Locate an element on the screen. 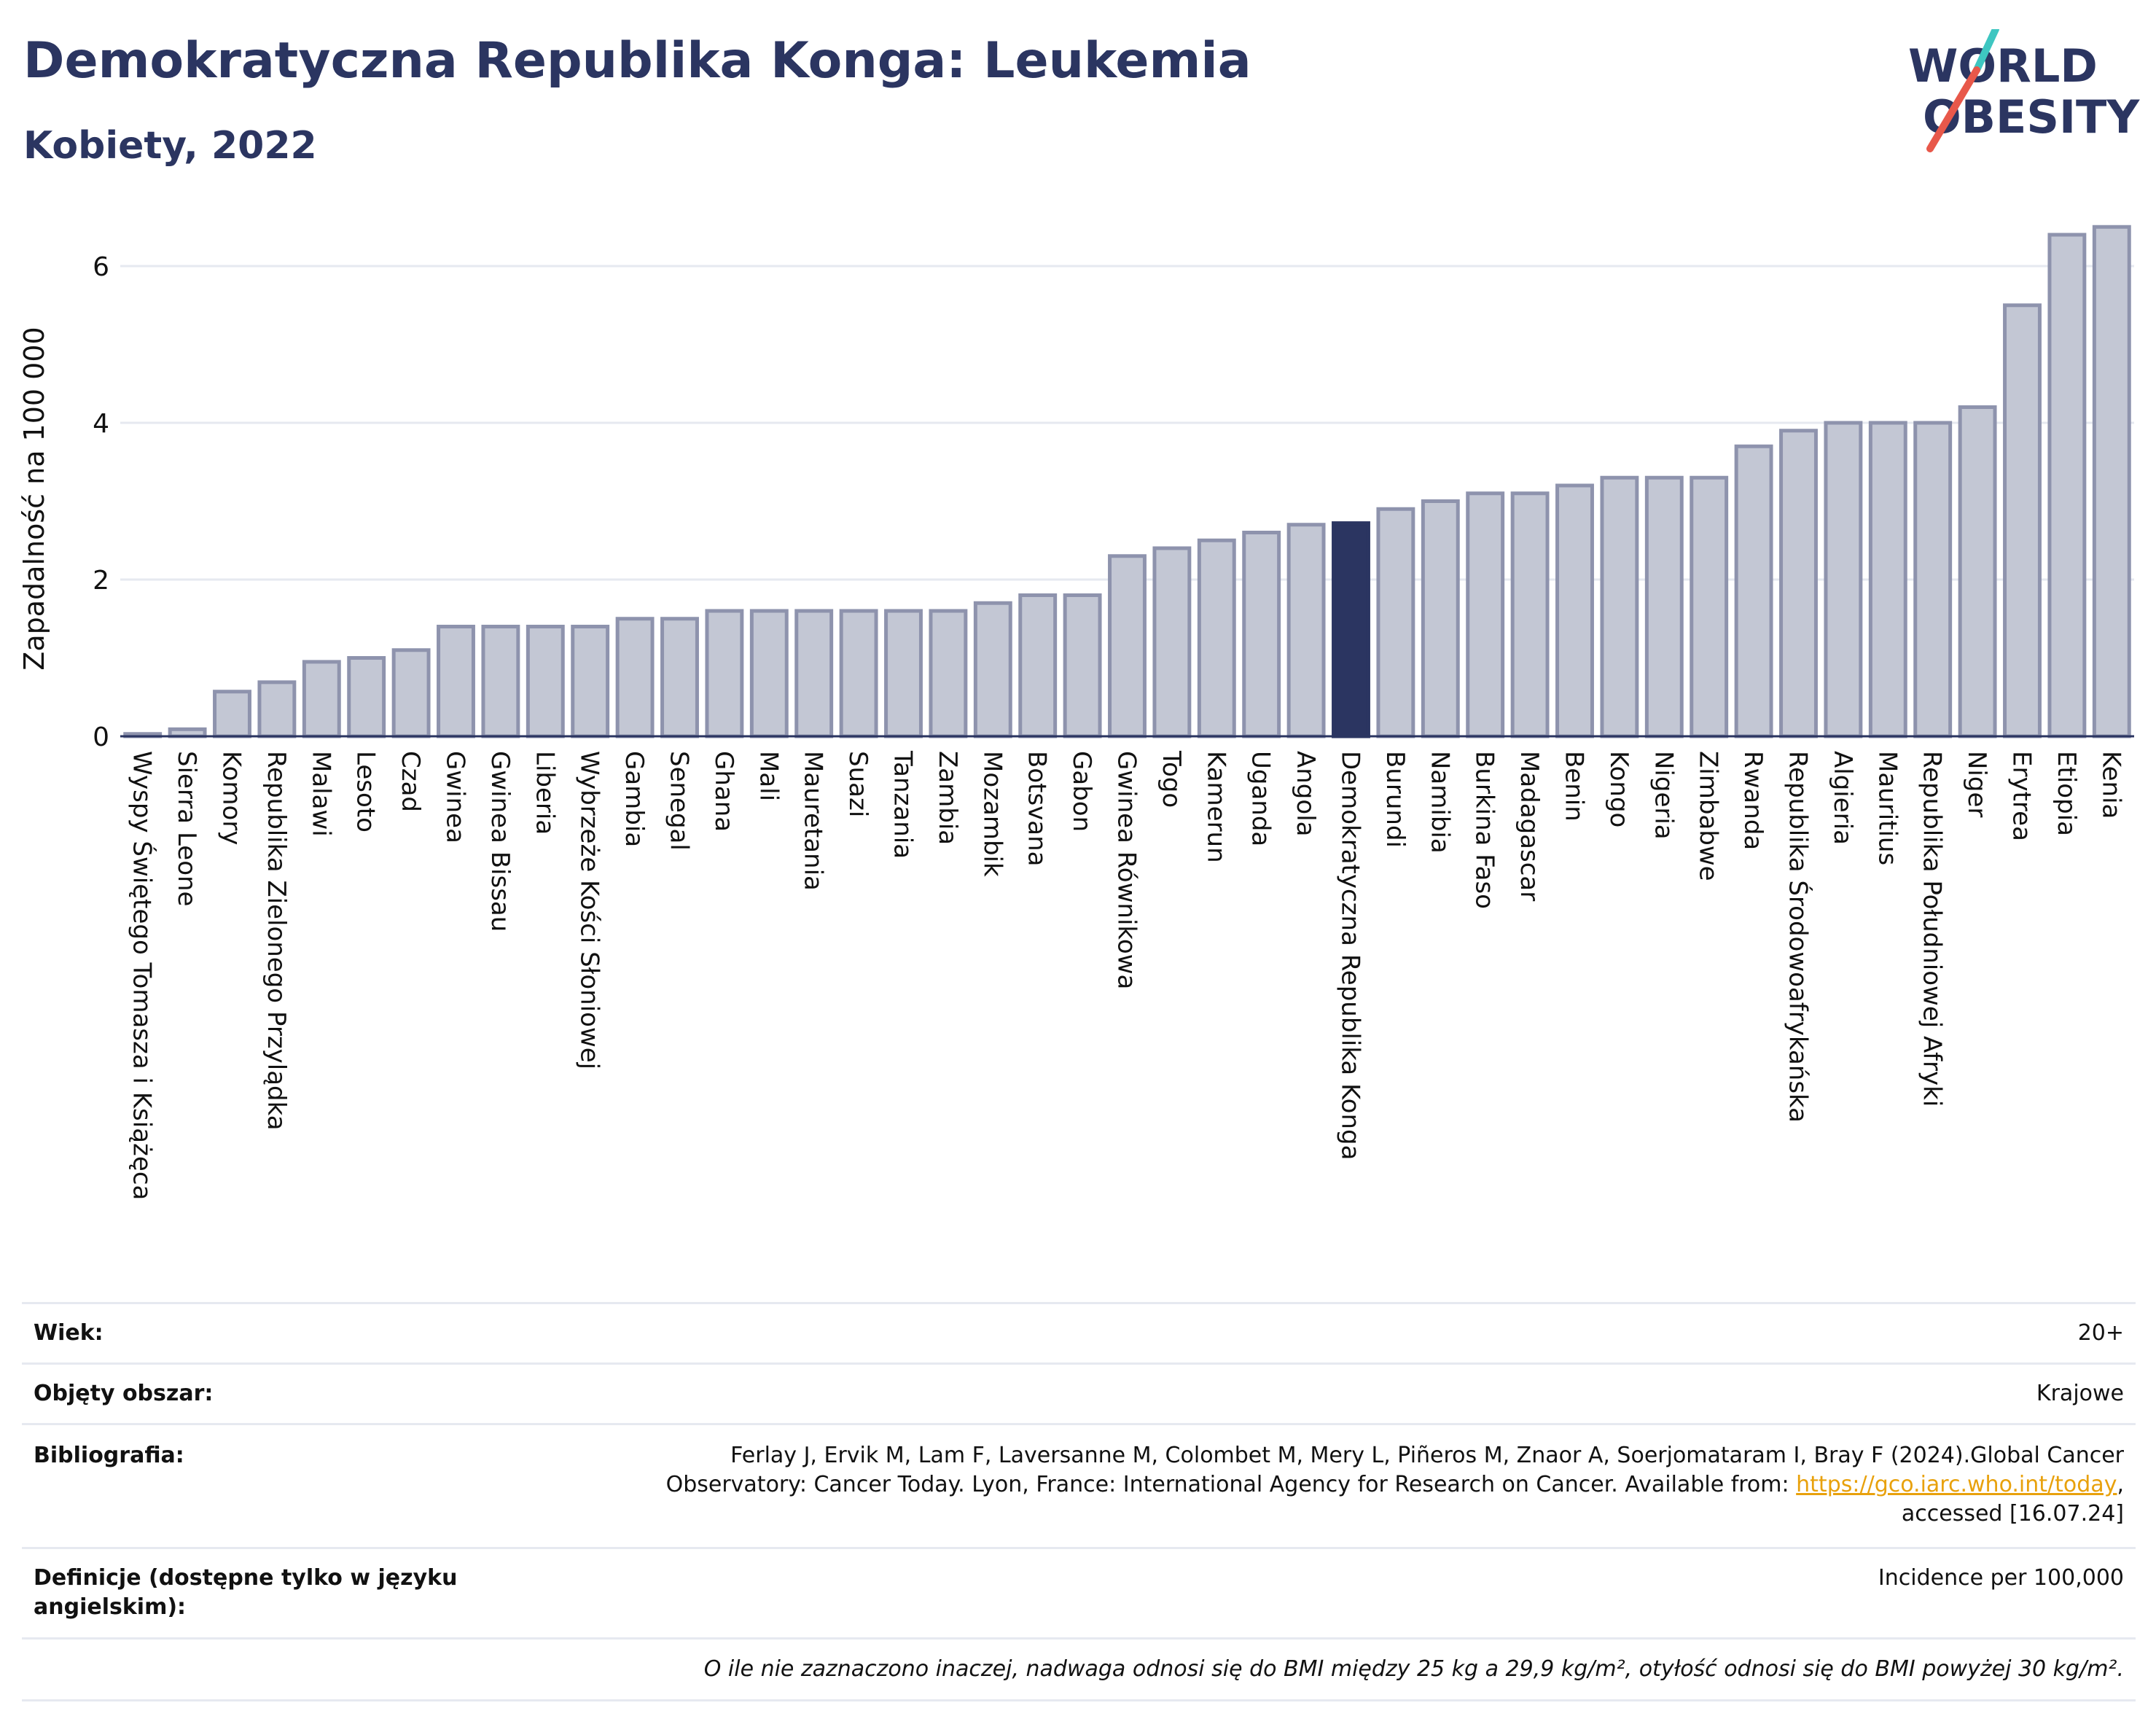  bibliography-label: Bibliografia: is located at coordinates (109, 1455).